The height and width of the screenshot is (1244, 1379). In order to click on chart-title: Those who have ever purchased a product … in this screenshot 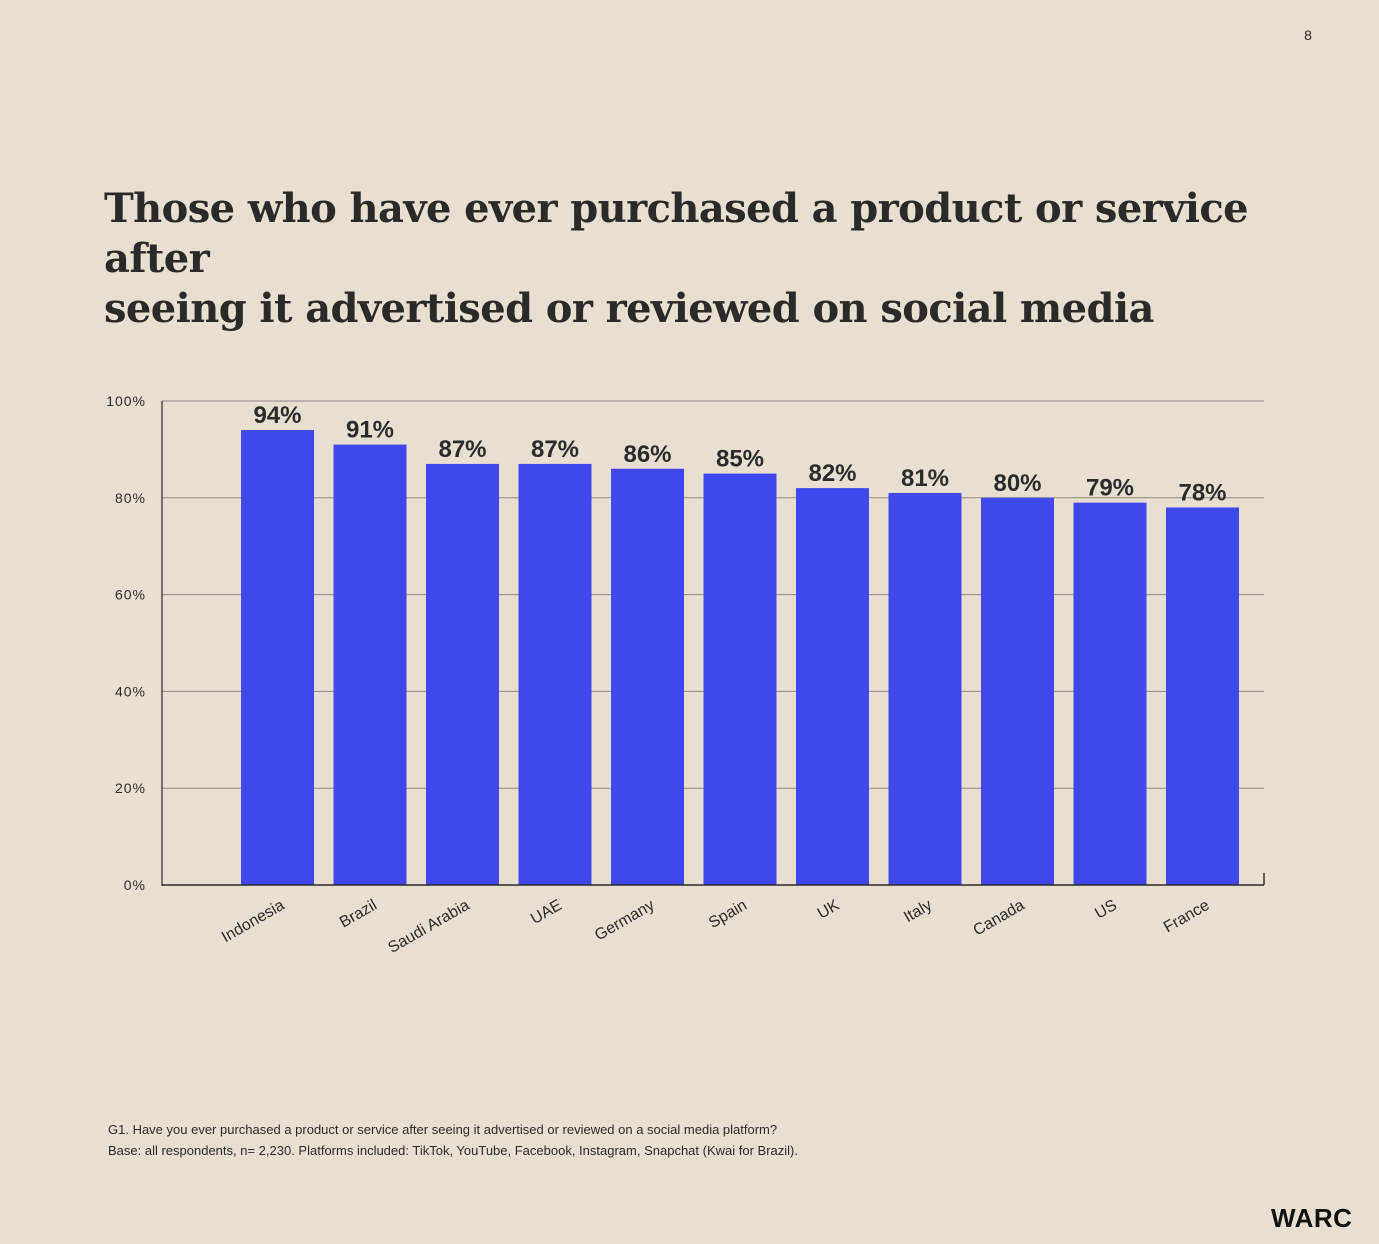, I will do `click(684, 259)`.